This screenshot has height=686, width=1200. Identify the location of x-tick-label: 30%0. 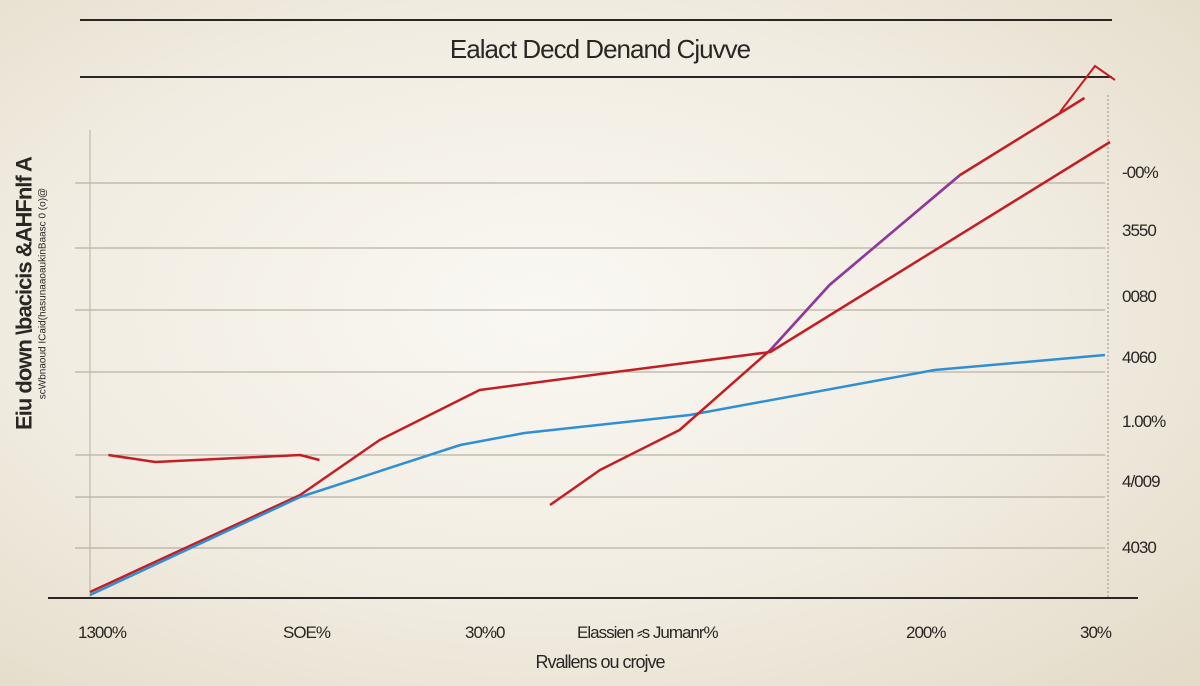
(485, 632).